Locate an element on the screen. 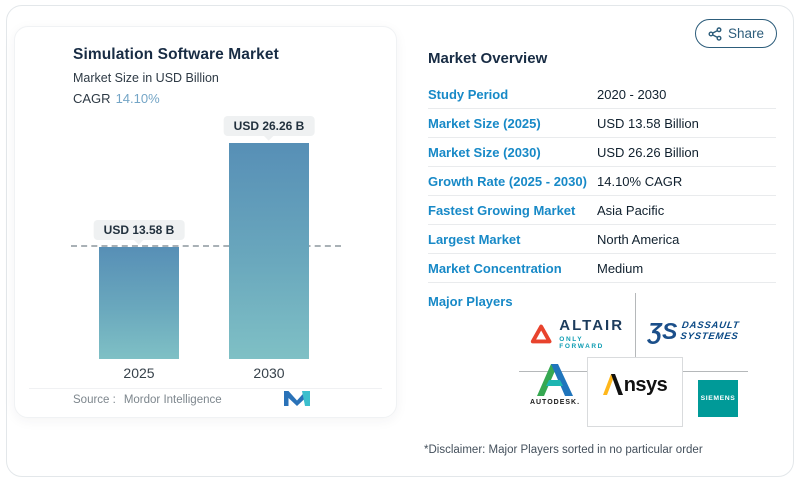  overview-title: Market Overview is located at coordinates (488, 58).